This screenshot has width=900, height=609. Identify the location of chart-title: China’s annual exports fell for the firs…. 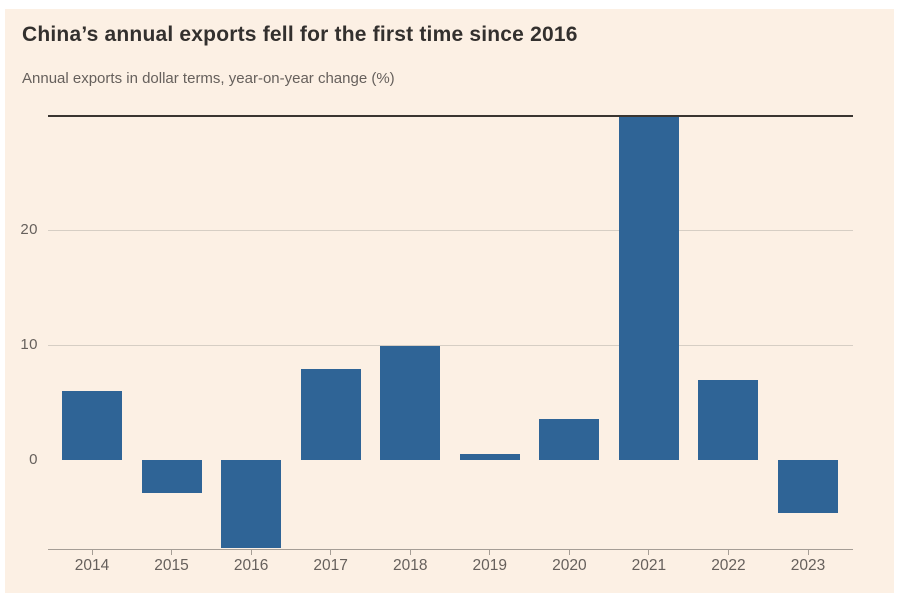
(300, 34).